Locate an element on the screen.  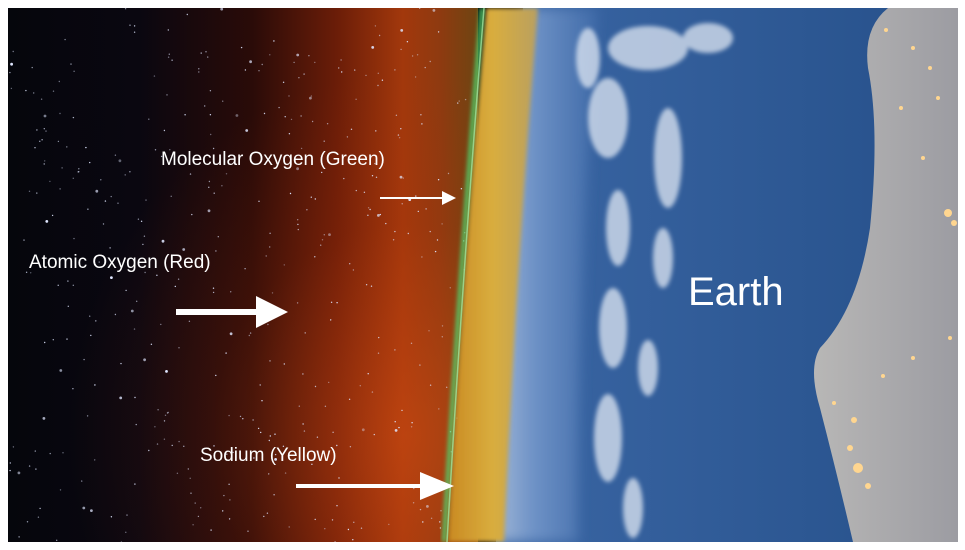
arrow-right-icon is located at coordinates (232, 312).